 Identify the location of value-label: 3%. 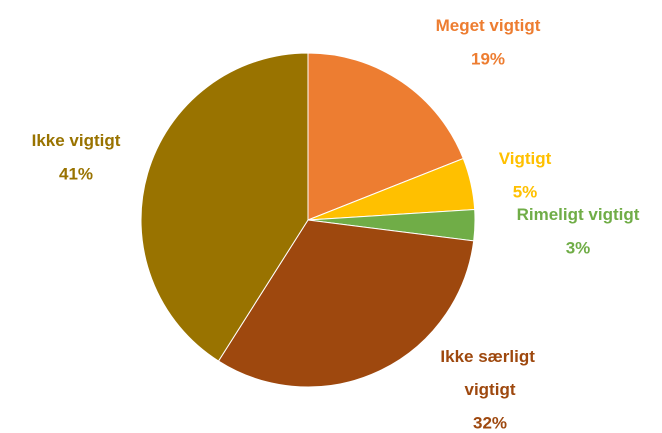
(578, 247).